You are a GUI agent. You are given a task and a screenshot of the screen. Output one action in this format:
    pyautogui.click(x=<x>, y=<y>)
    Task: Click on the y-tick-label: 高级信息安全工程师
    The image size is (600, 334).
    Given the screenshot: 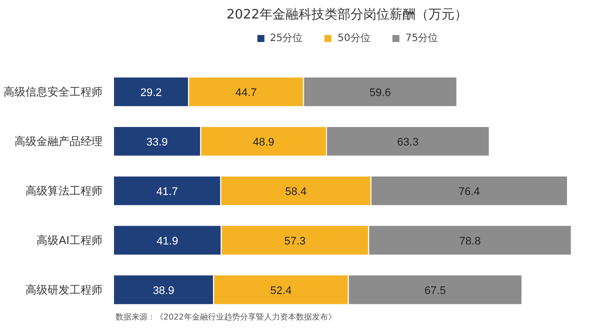 What is the action you would take?
    pyautogui.click(x=53, y=91)
    